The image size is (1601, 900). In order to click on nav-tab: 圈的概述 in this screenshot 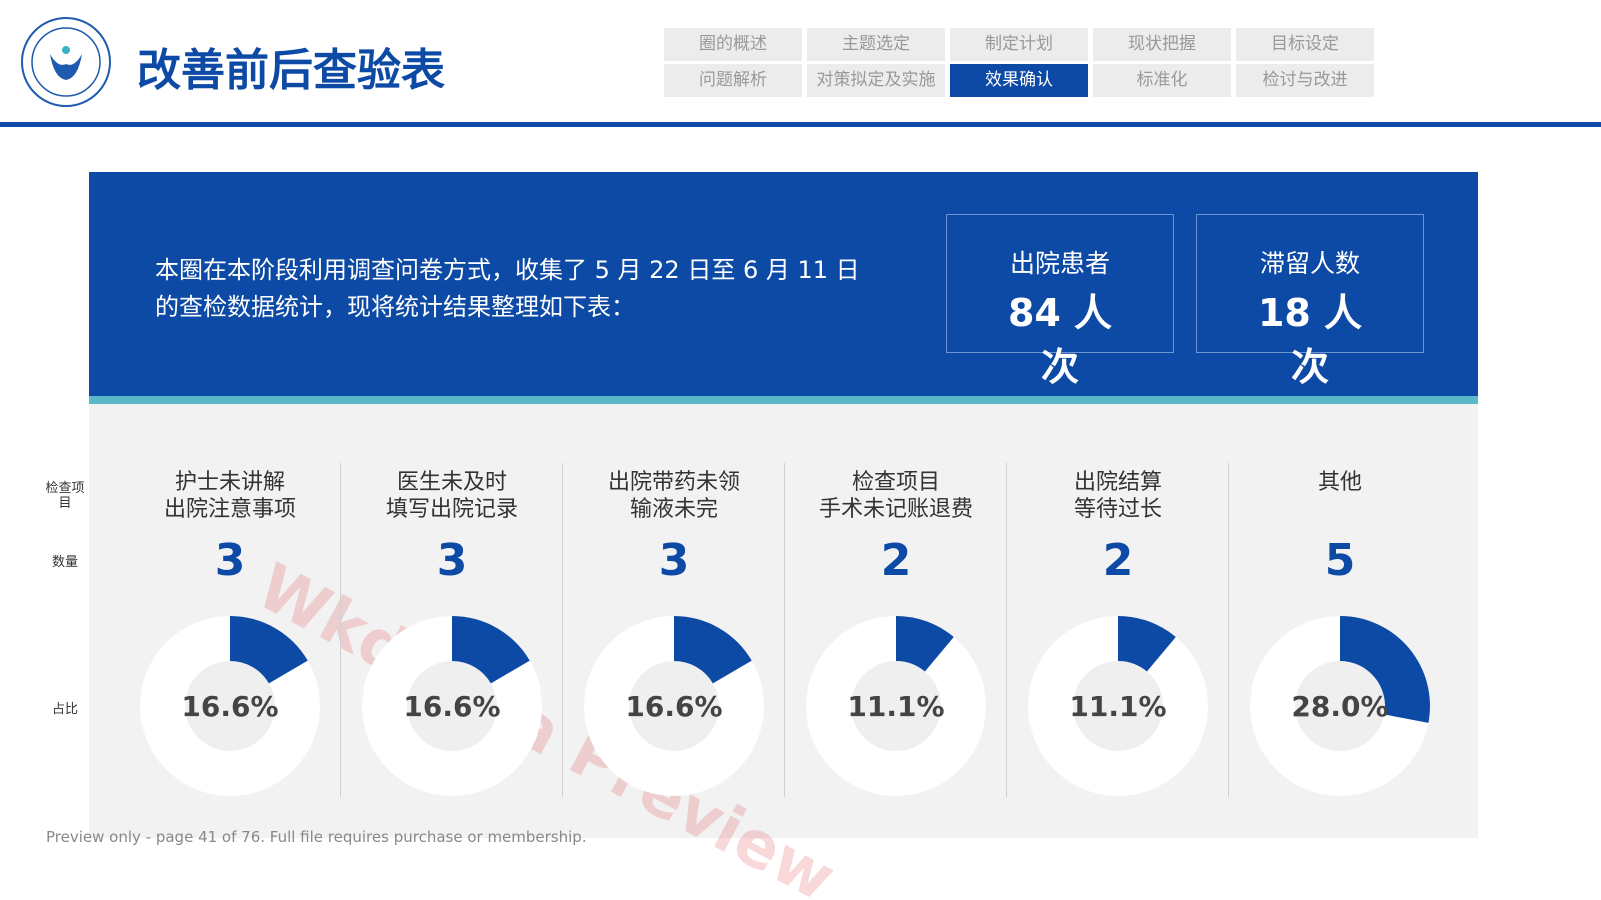, I will do `click(733, 44)`.